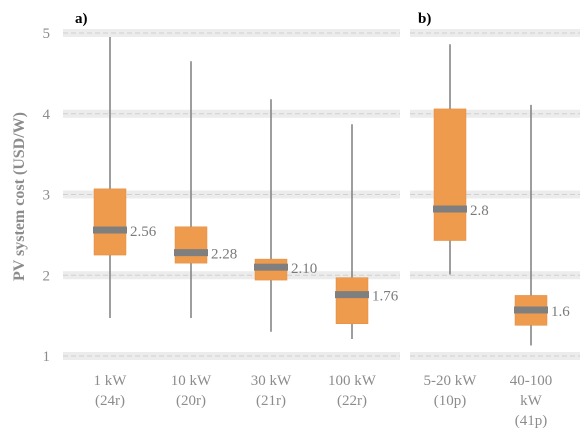 The width and height of the screenshot is (585, 435). What do you see at coordinates (143, 232) in the screenshot?
I see `median-value-label: 2.56` at bounding box center [143, 232].